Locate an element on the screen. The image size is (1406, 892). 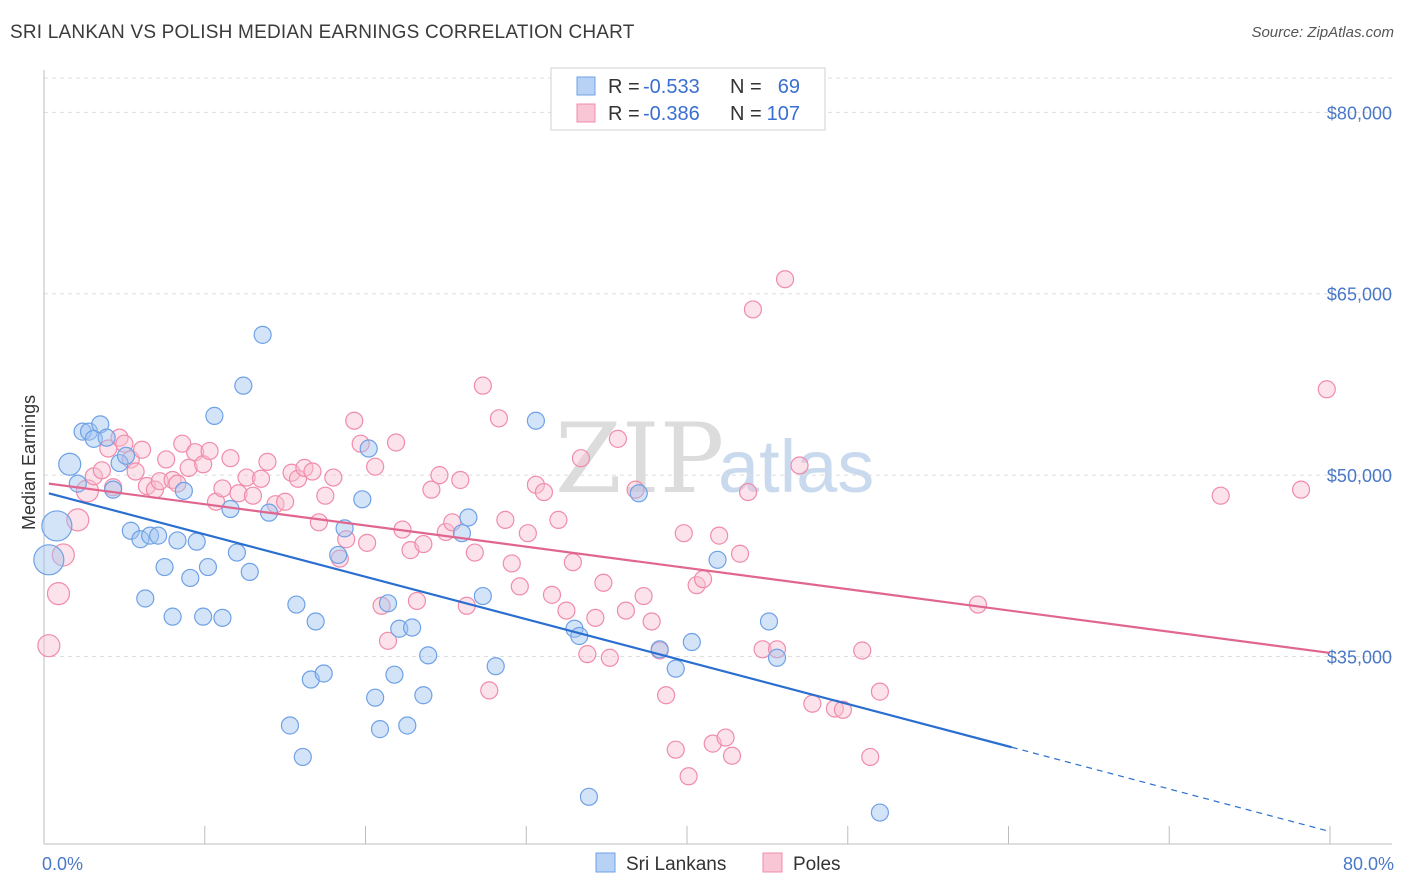
bottom-legend-swatch-sri-lankans is located at coordinates (605, 862).